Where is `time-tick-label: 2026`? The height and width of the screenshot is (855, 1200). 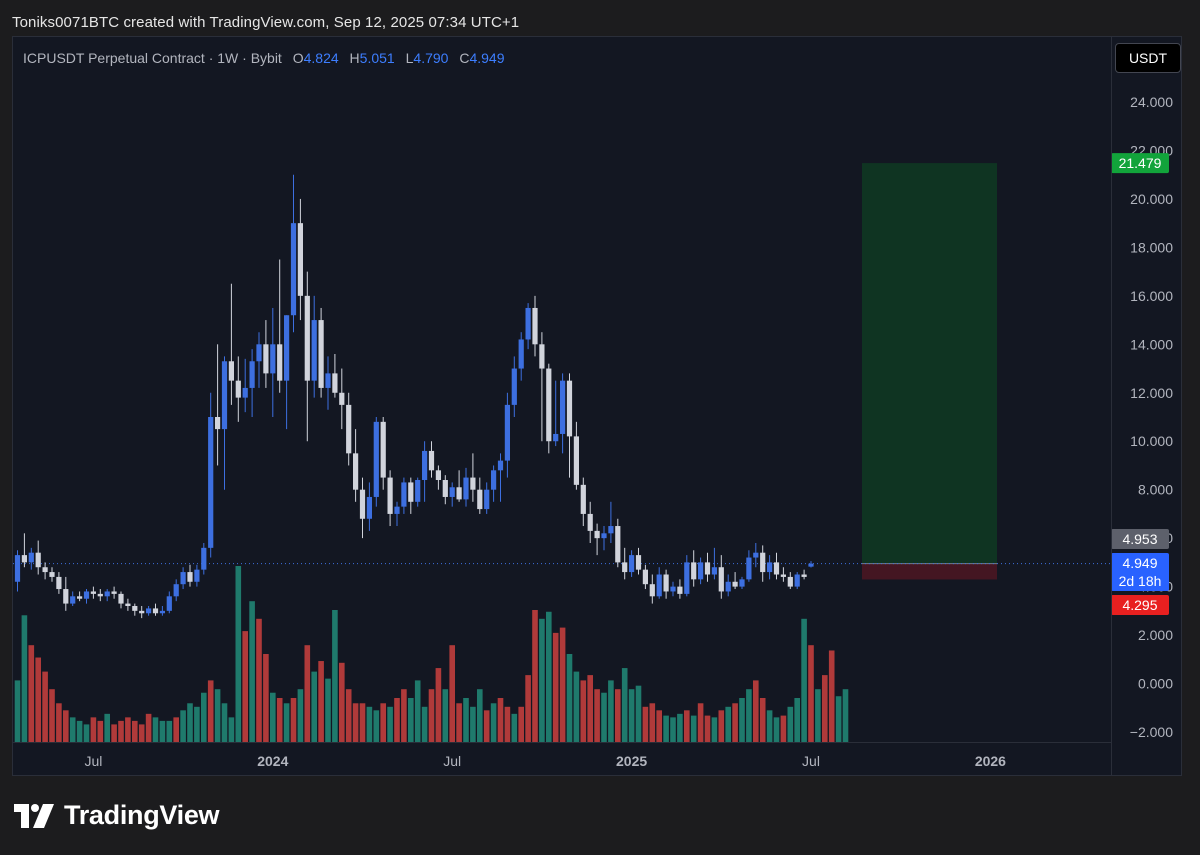 time-tick-label: 2026 is located at coordinates (990, 761).